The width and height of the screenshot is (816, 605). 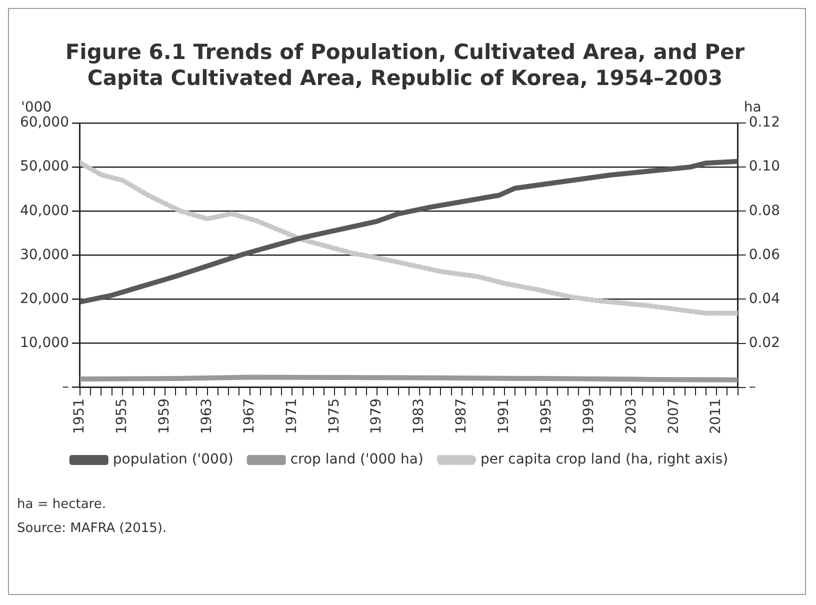 I want to click on y2-tick-label: 0.10, so click(x=764, y=166).